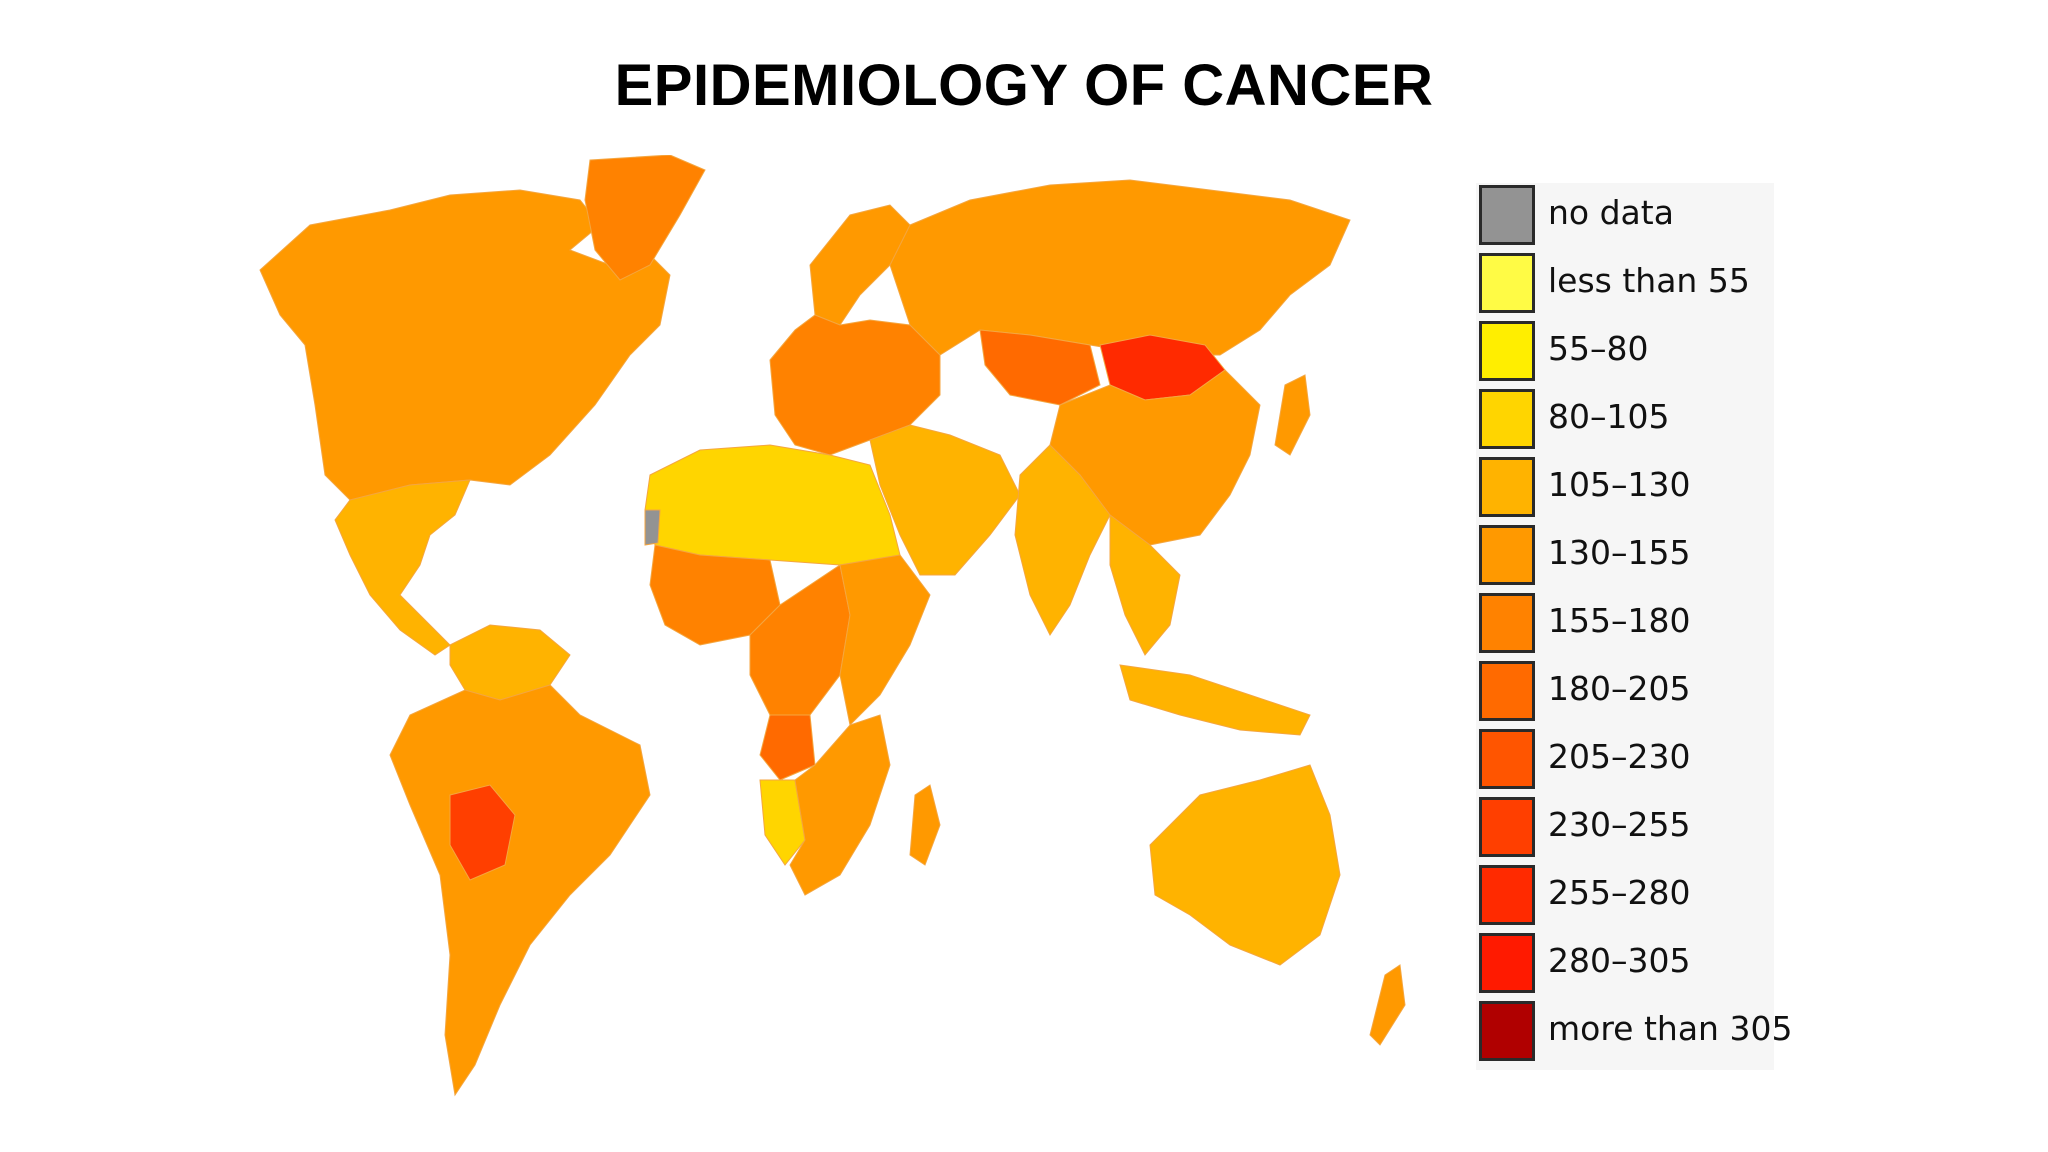 This screenshot has height=1152, width=2048. What do you see at coordinates (1609, 416) in the screenshot?
I see `legend-label: 80–105` at bounding box center [1609, 416].